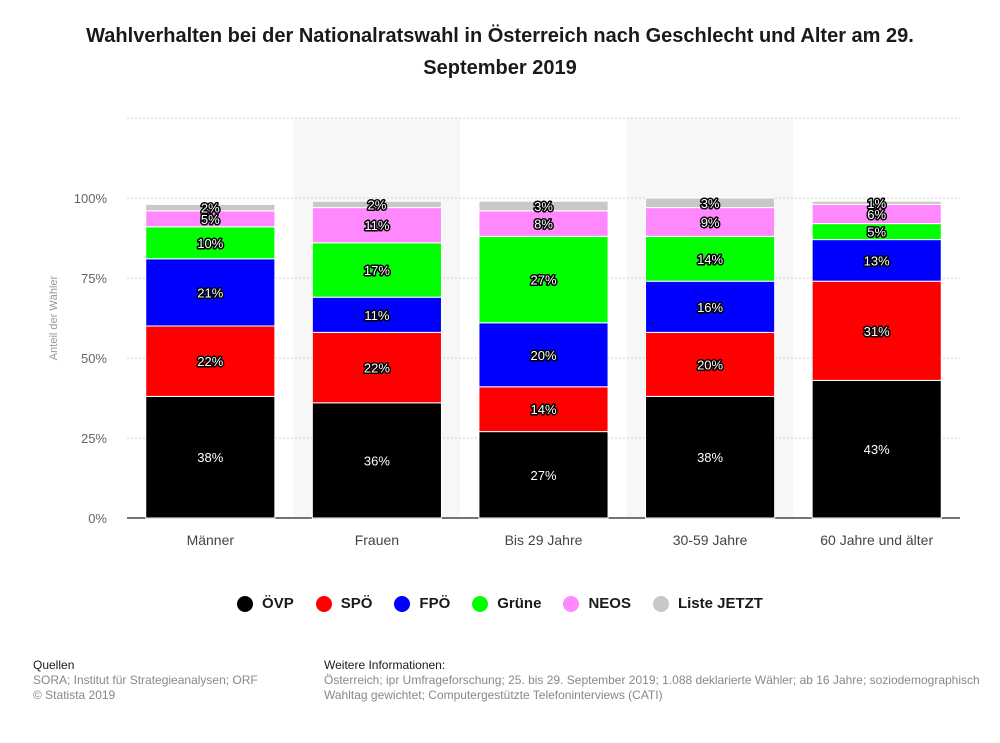 Image resolution: width=1000 pixels, height=743 pixels. I want to click on legend-label: FPÖ, so click(435, 603).